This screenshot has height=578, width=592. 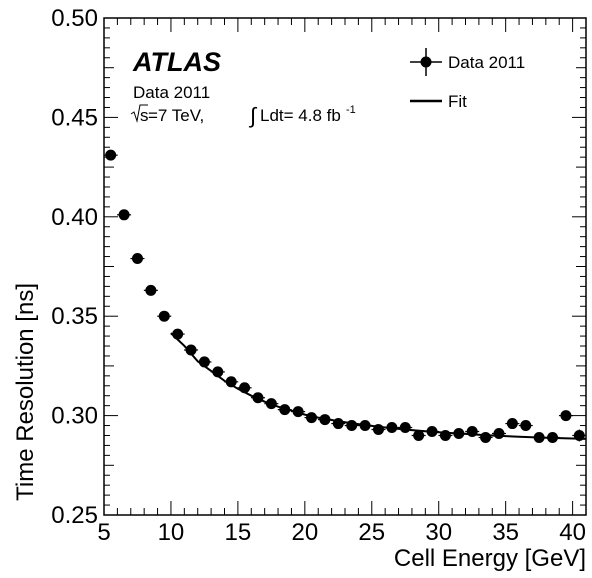 I want to click on y-tick-label: 0.40, so click(x=74, y=217).